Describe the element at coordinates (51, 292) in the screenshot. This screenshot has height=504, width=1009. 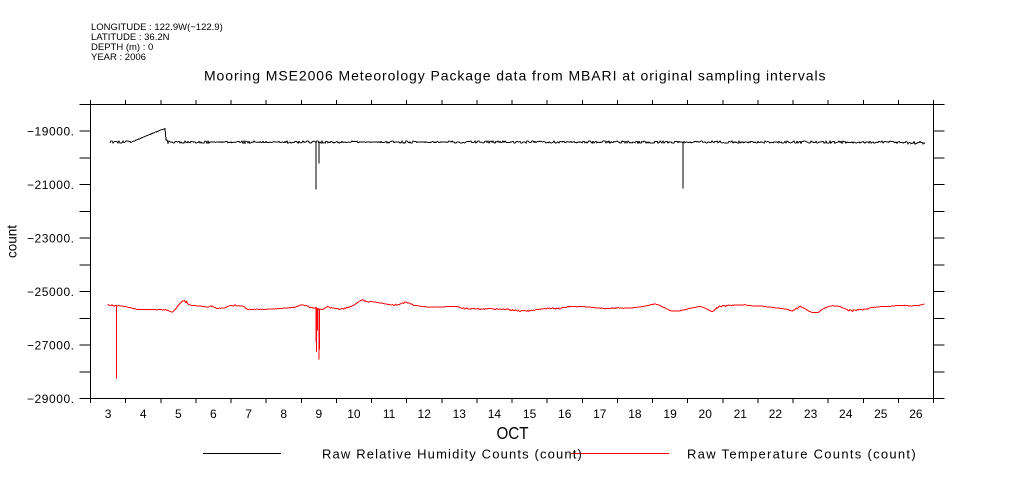
I see `svg-text: −25000.` at that location.